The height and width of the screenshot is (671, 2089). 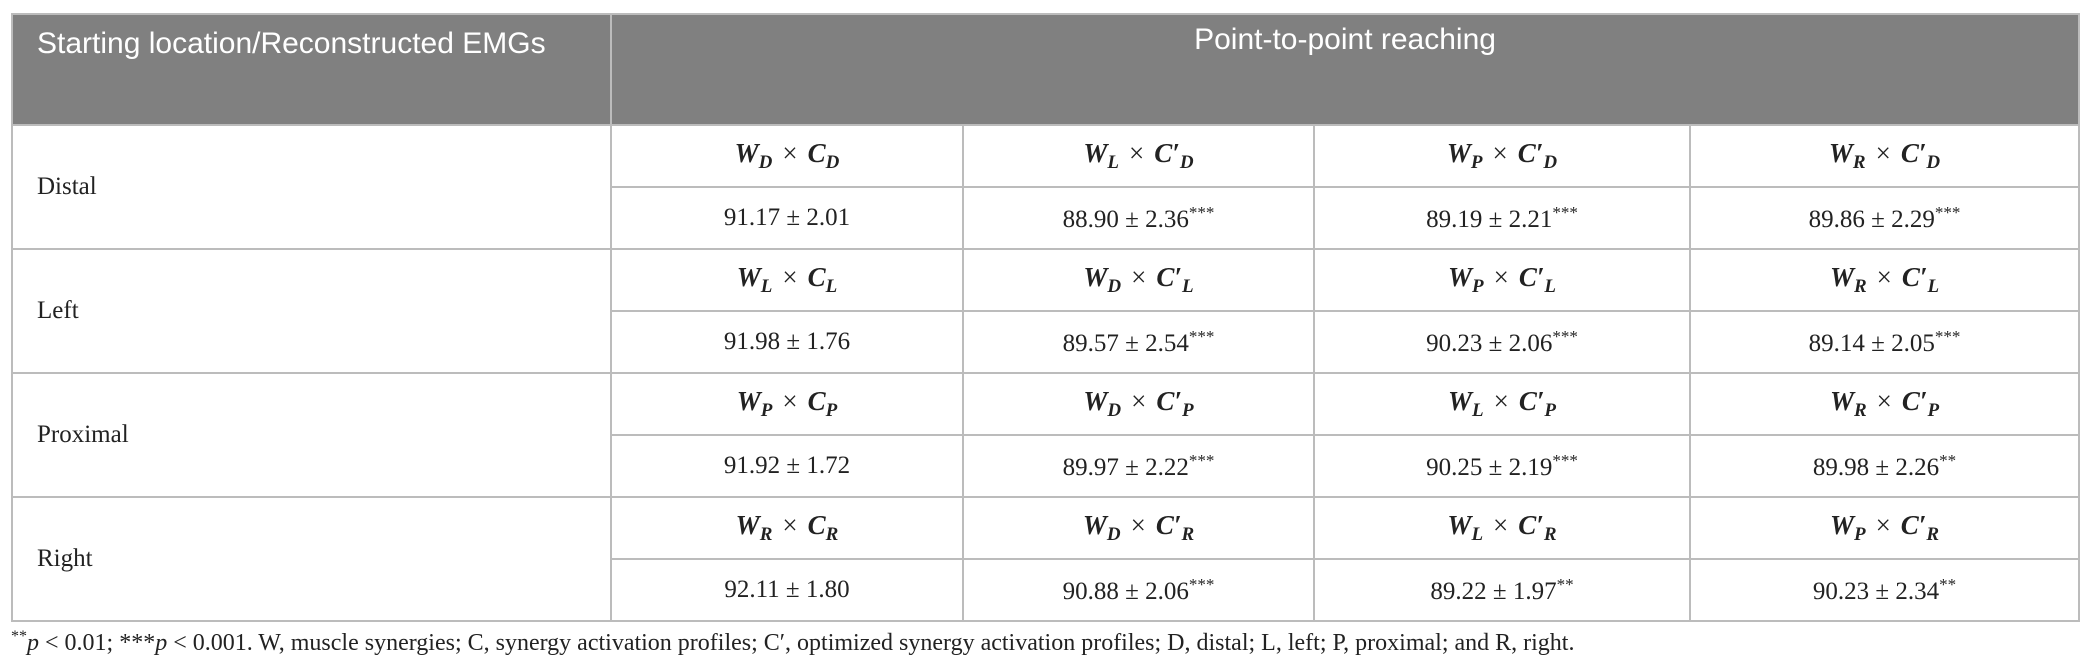 What do you see at coordinates (311, 69) in the screenshot?
I see `header-cell: Starting location/Reconstructed EMGs` at bounding box center [311, 69].